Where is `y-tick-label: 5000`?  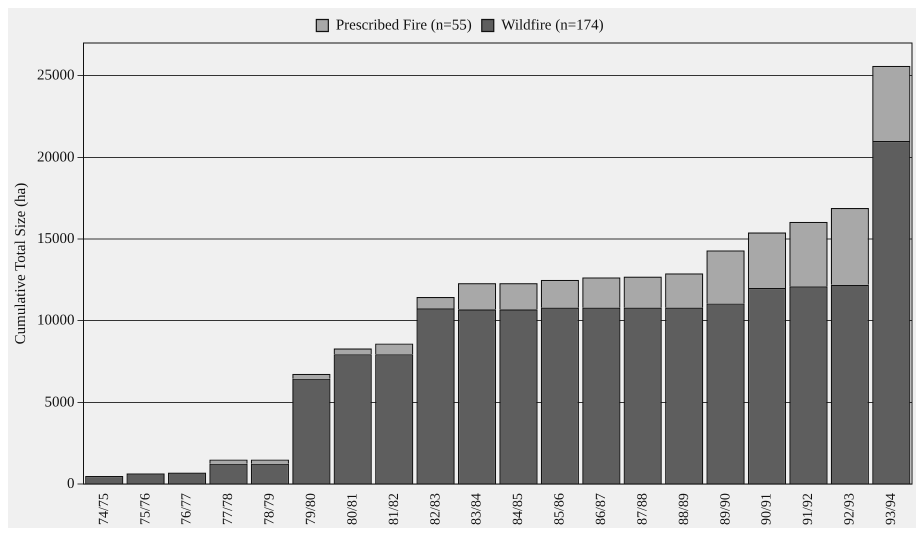 y-tick-label: 5000 is located at coordinates (59, 402).